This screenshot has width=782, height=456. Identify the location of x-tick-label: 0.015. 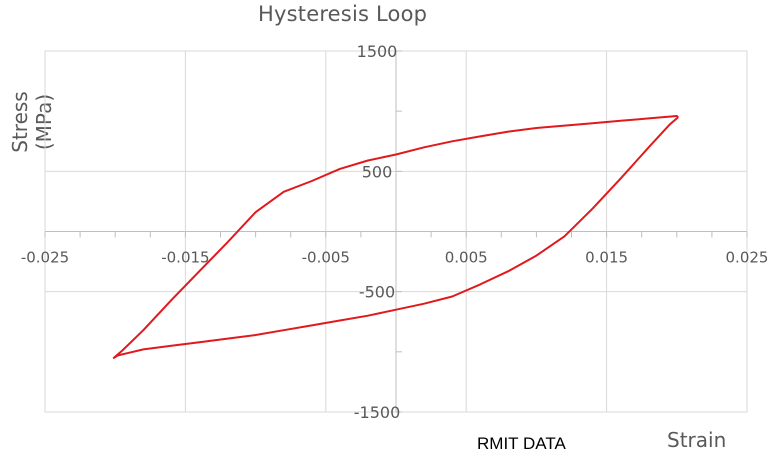
(606, 258).